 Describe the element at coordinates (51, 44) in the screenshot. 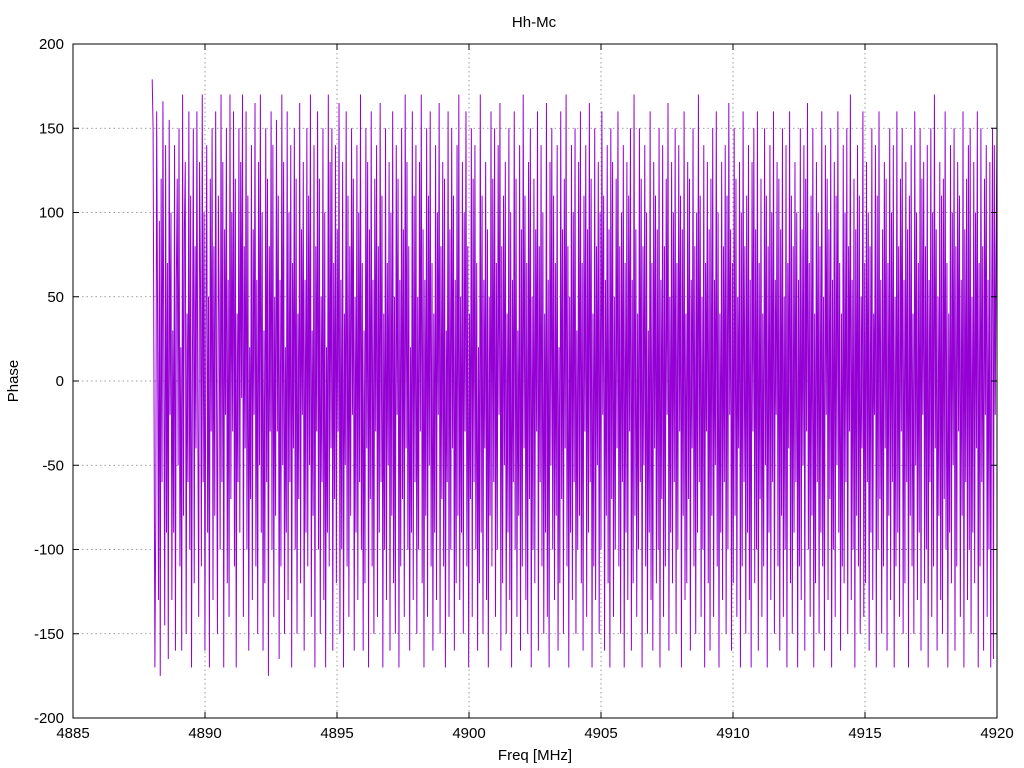

I see `y-tick-label: 200` at that location.